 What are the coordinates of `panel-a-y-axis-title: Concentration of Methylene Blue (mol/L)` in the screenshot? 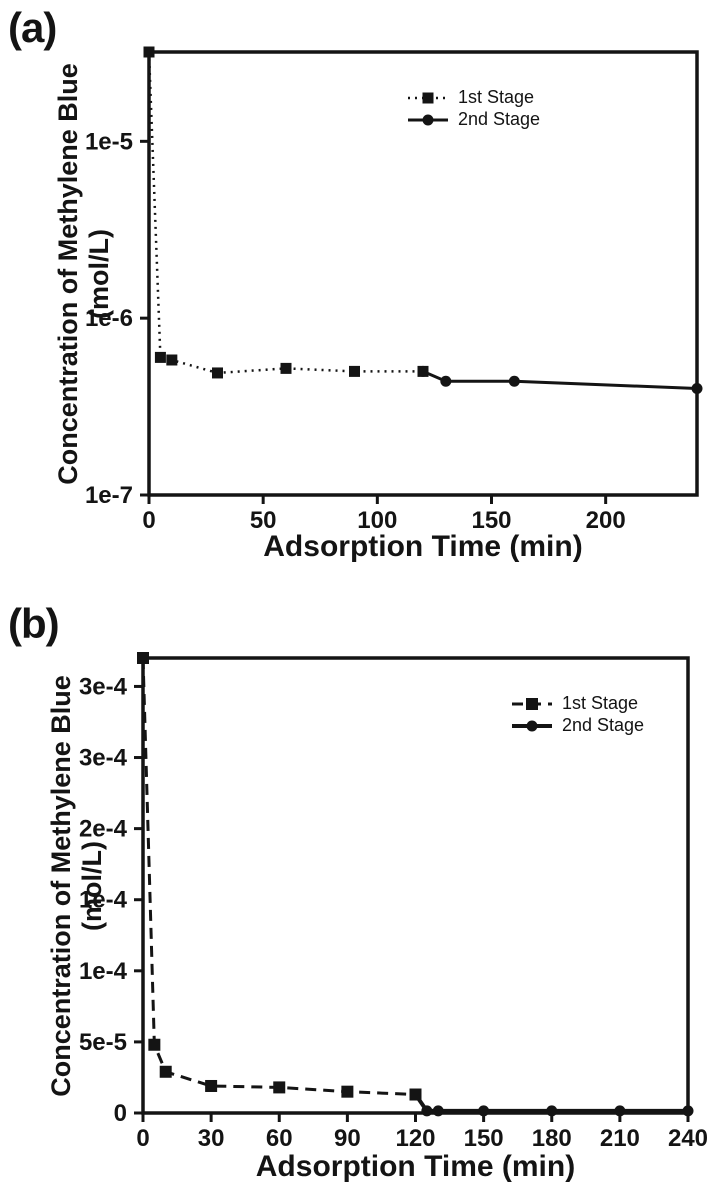 It's located at (85, 274).